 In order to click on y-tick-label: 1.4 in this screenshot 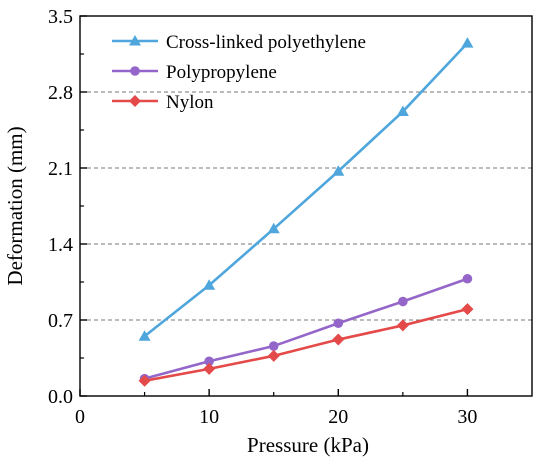, I will do `click(60, 245)`.